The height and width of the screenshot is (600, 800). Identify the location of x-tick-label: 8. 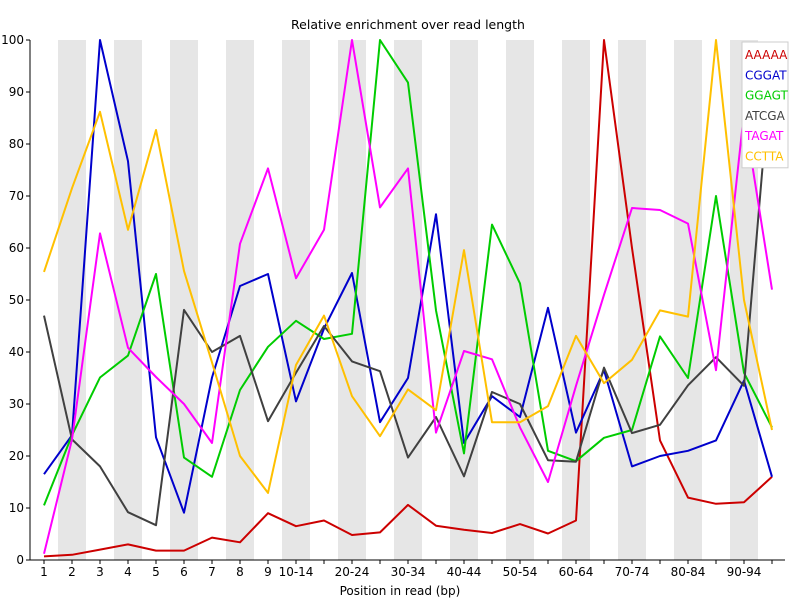
(240, 572).